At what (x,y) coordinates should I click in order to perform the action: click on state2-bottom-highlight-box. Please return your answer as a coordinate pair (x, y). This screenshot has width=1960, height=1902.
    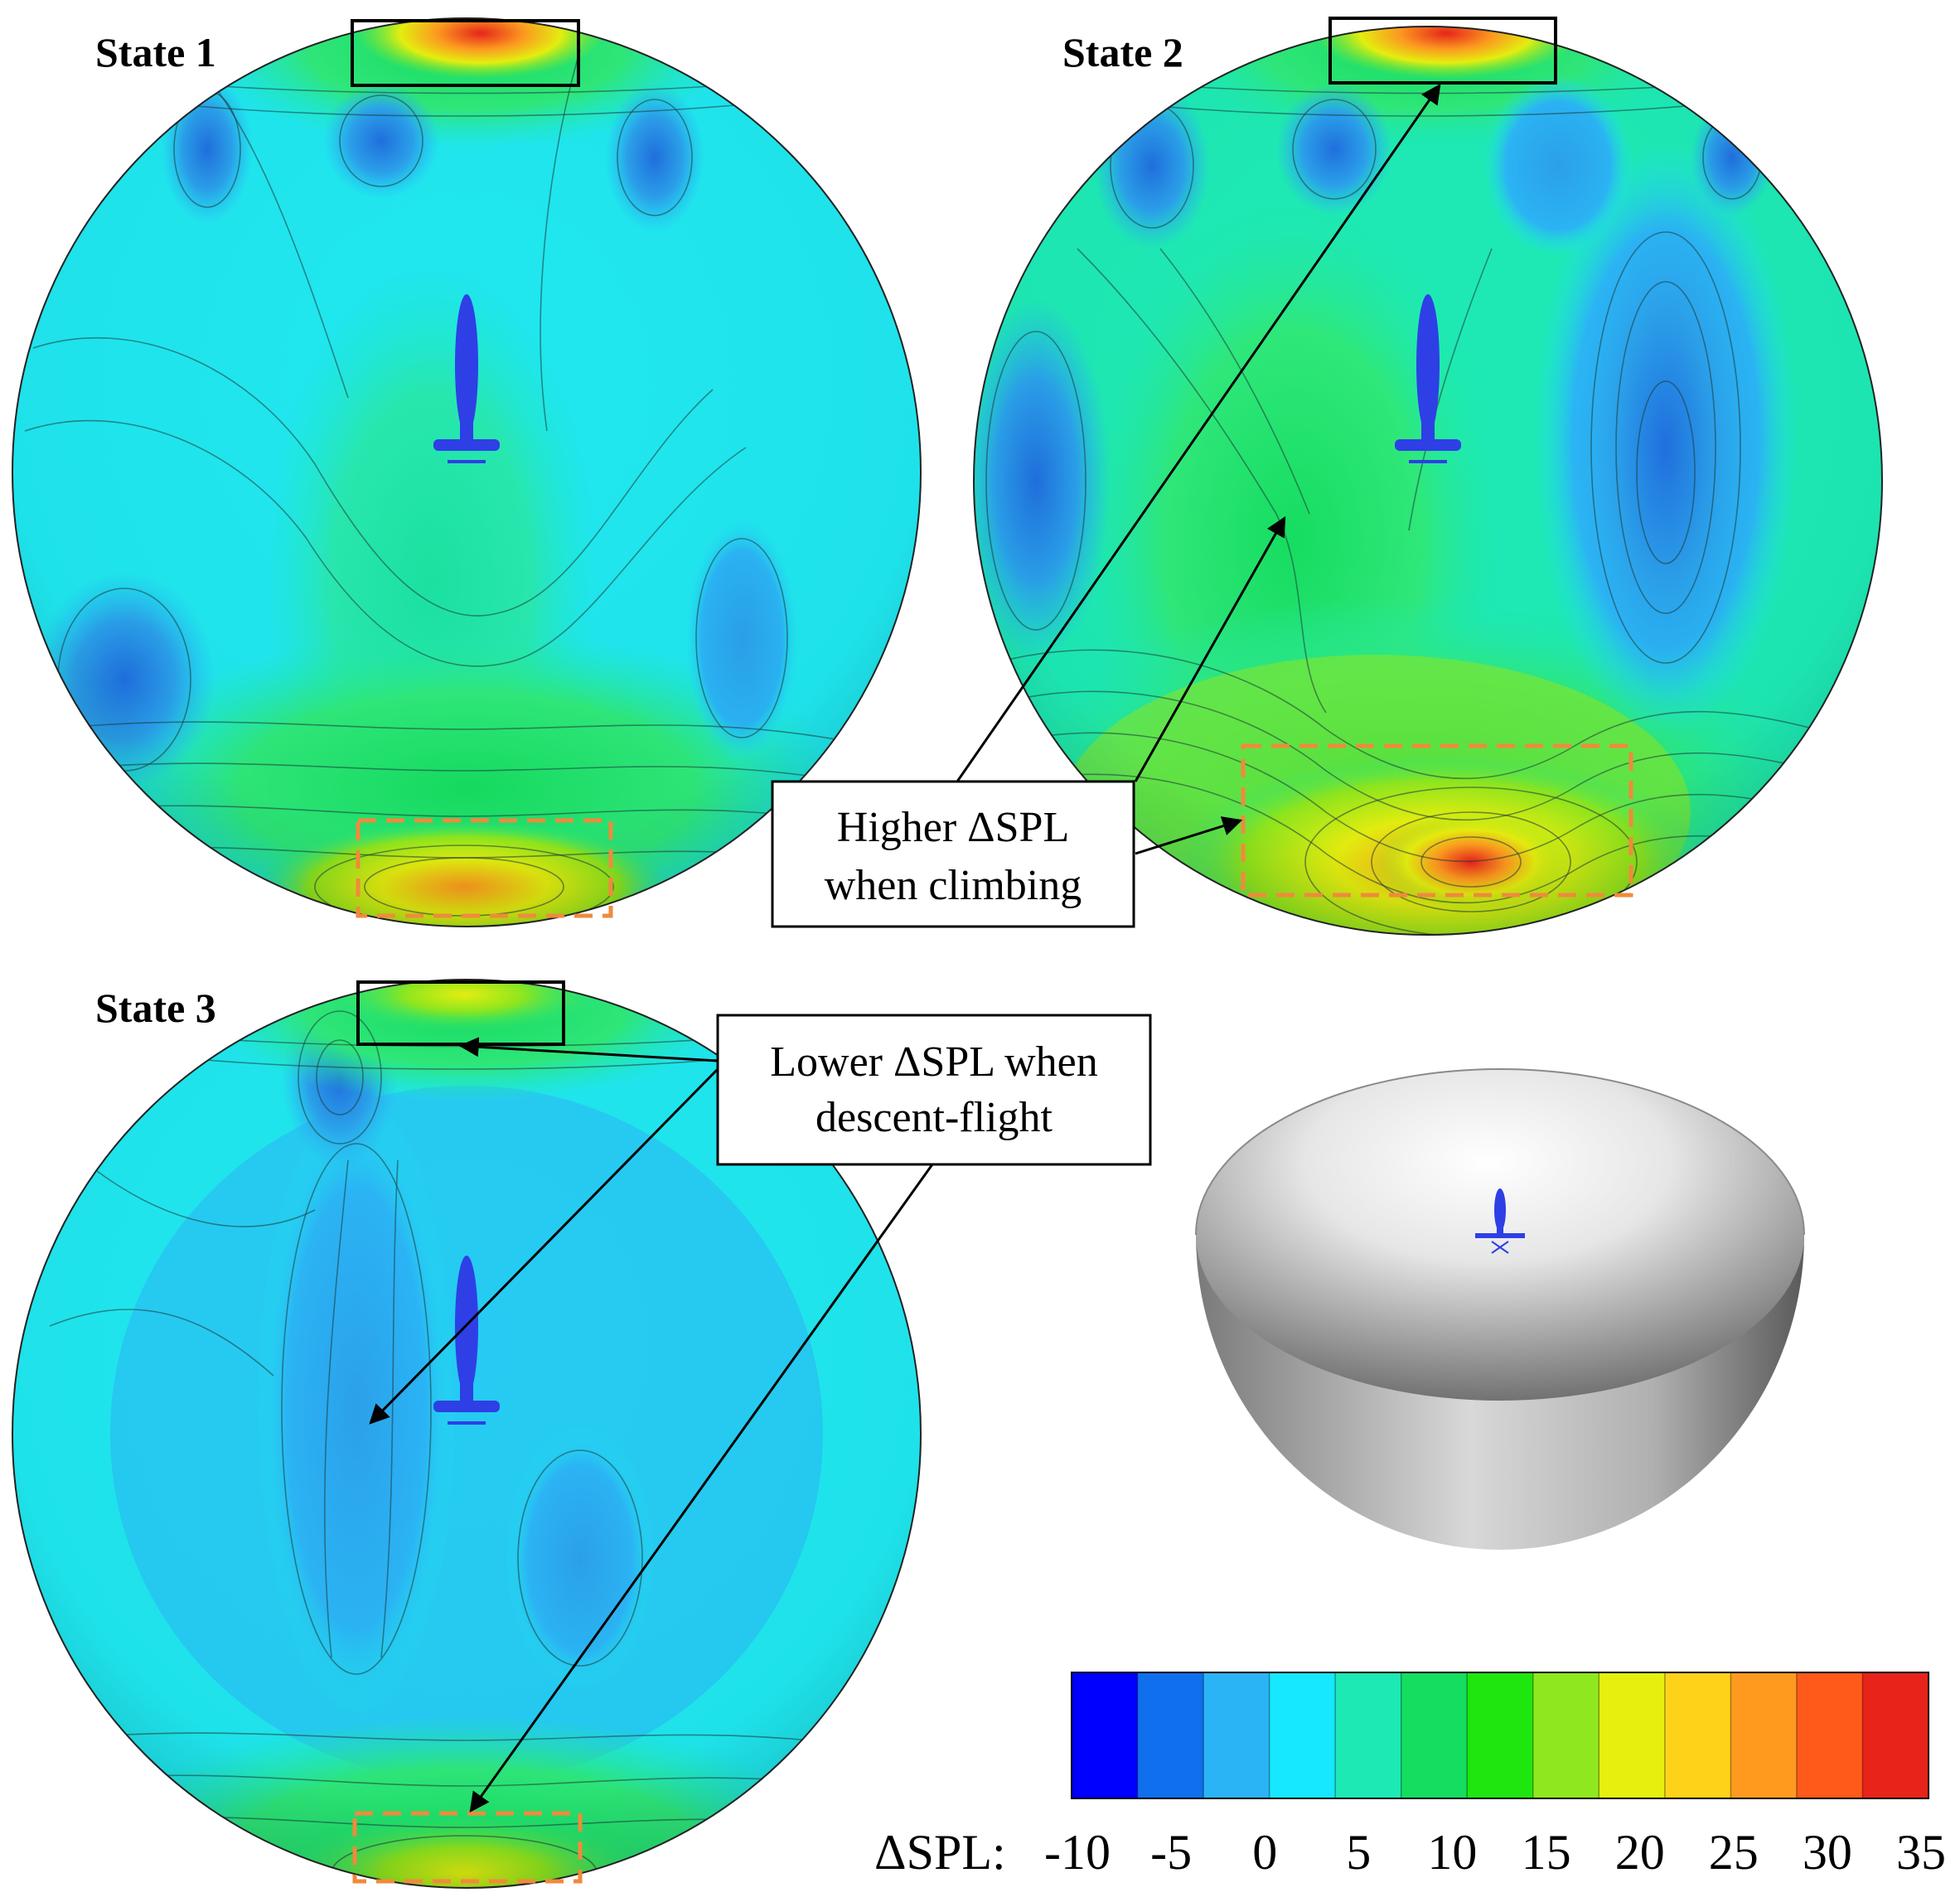
    Looking at the image, I should click on (1437, 820).